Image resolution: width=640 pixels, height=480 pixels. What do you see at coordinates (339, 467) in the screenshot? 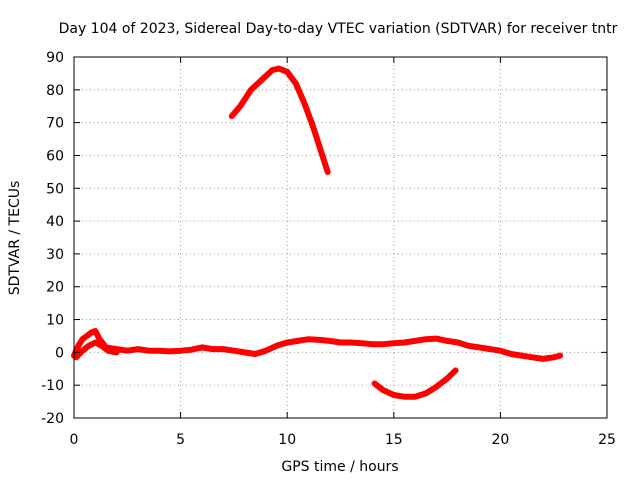
I see `x-axis-label: GPS time / hours` at bounding box center [339, 467].